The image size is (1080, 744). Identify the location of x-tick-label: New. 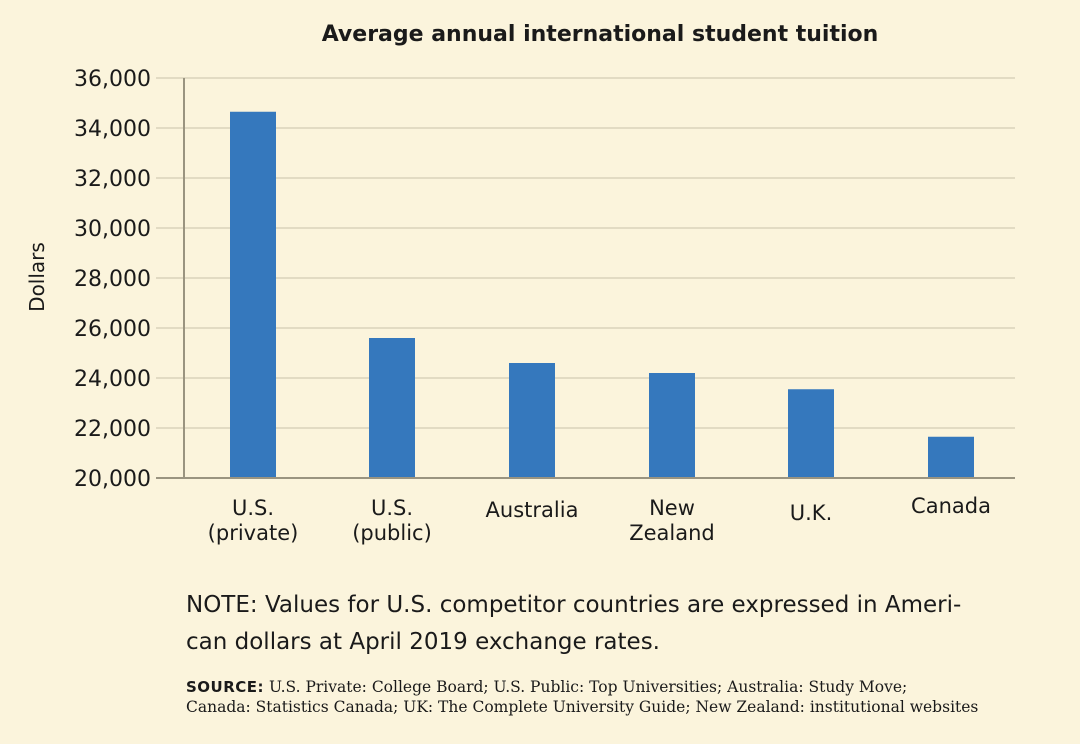
(672, 508).